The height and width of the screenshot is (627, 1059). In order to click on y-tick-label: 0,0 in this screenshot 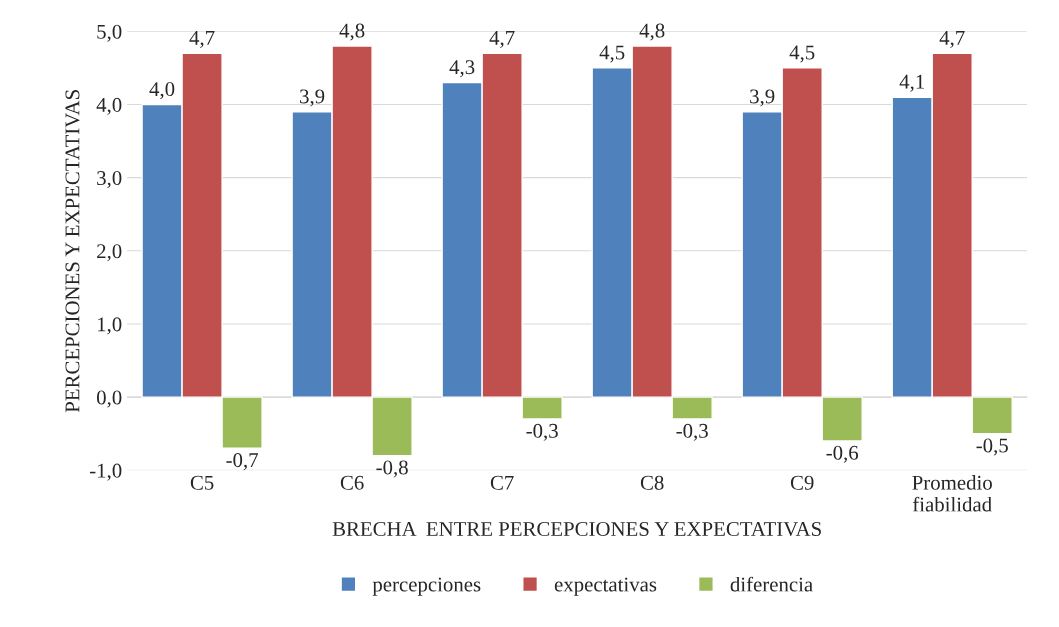, I will do `click(109, 399)`.